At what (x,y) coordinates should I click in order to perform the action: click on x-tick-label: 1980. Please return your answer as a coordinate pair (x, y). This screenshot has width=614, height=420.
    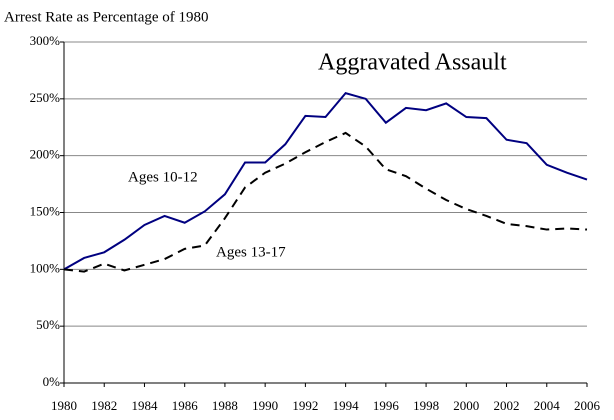
    Looking at the image, I should click on (64, 405).